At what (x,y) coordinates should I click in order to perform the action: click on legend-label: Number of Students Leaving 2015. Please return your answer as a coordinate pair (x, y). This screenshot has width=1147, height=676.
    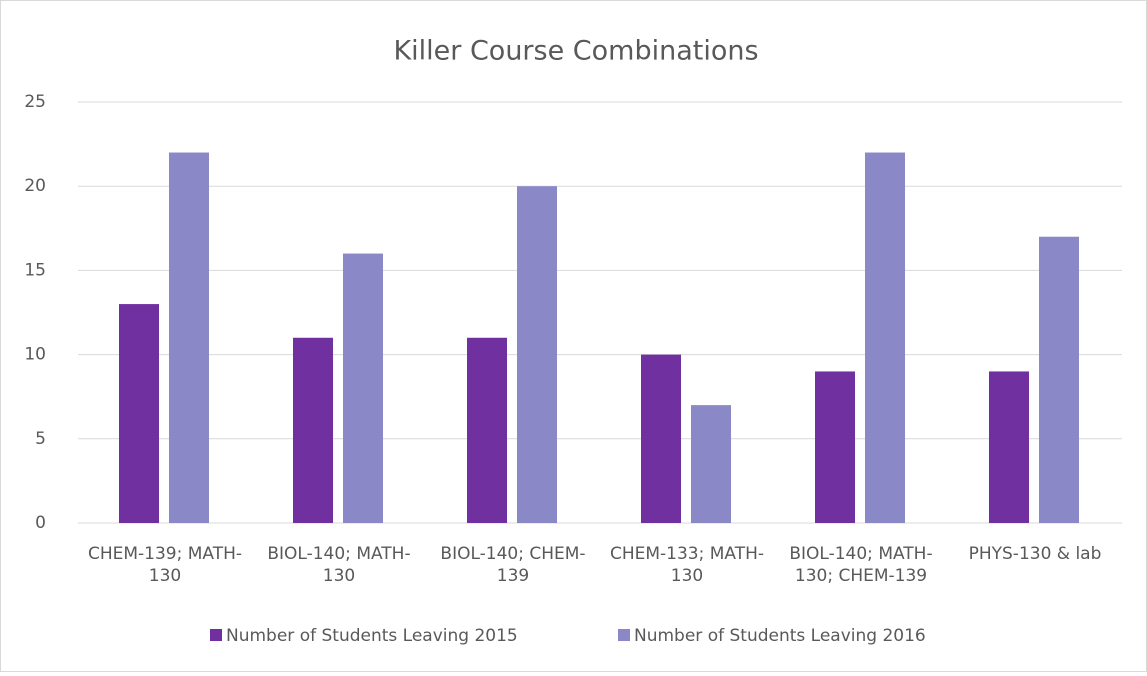
    Looking at the image, I should click on (372, 636).